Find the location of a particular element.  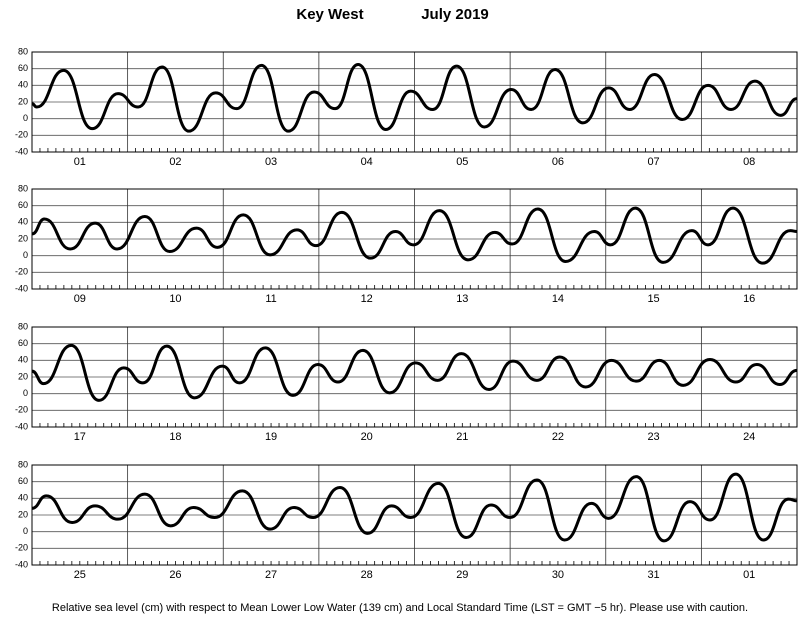

x-tick-label: 20 is located at coordinates (367, 437).